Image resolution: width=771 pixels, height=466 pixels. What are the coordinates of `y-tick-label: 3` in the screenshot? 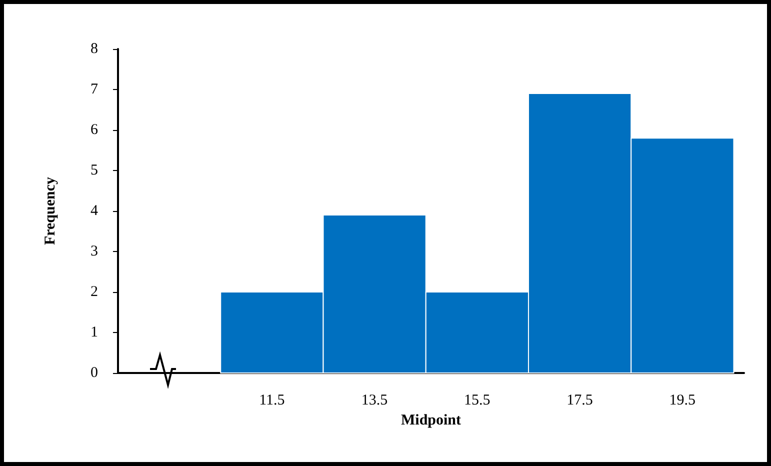 It's located at (94, 252).